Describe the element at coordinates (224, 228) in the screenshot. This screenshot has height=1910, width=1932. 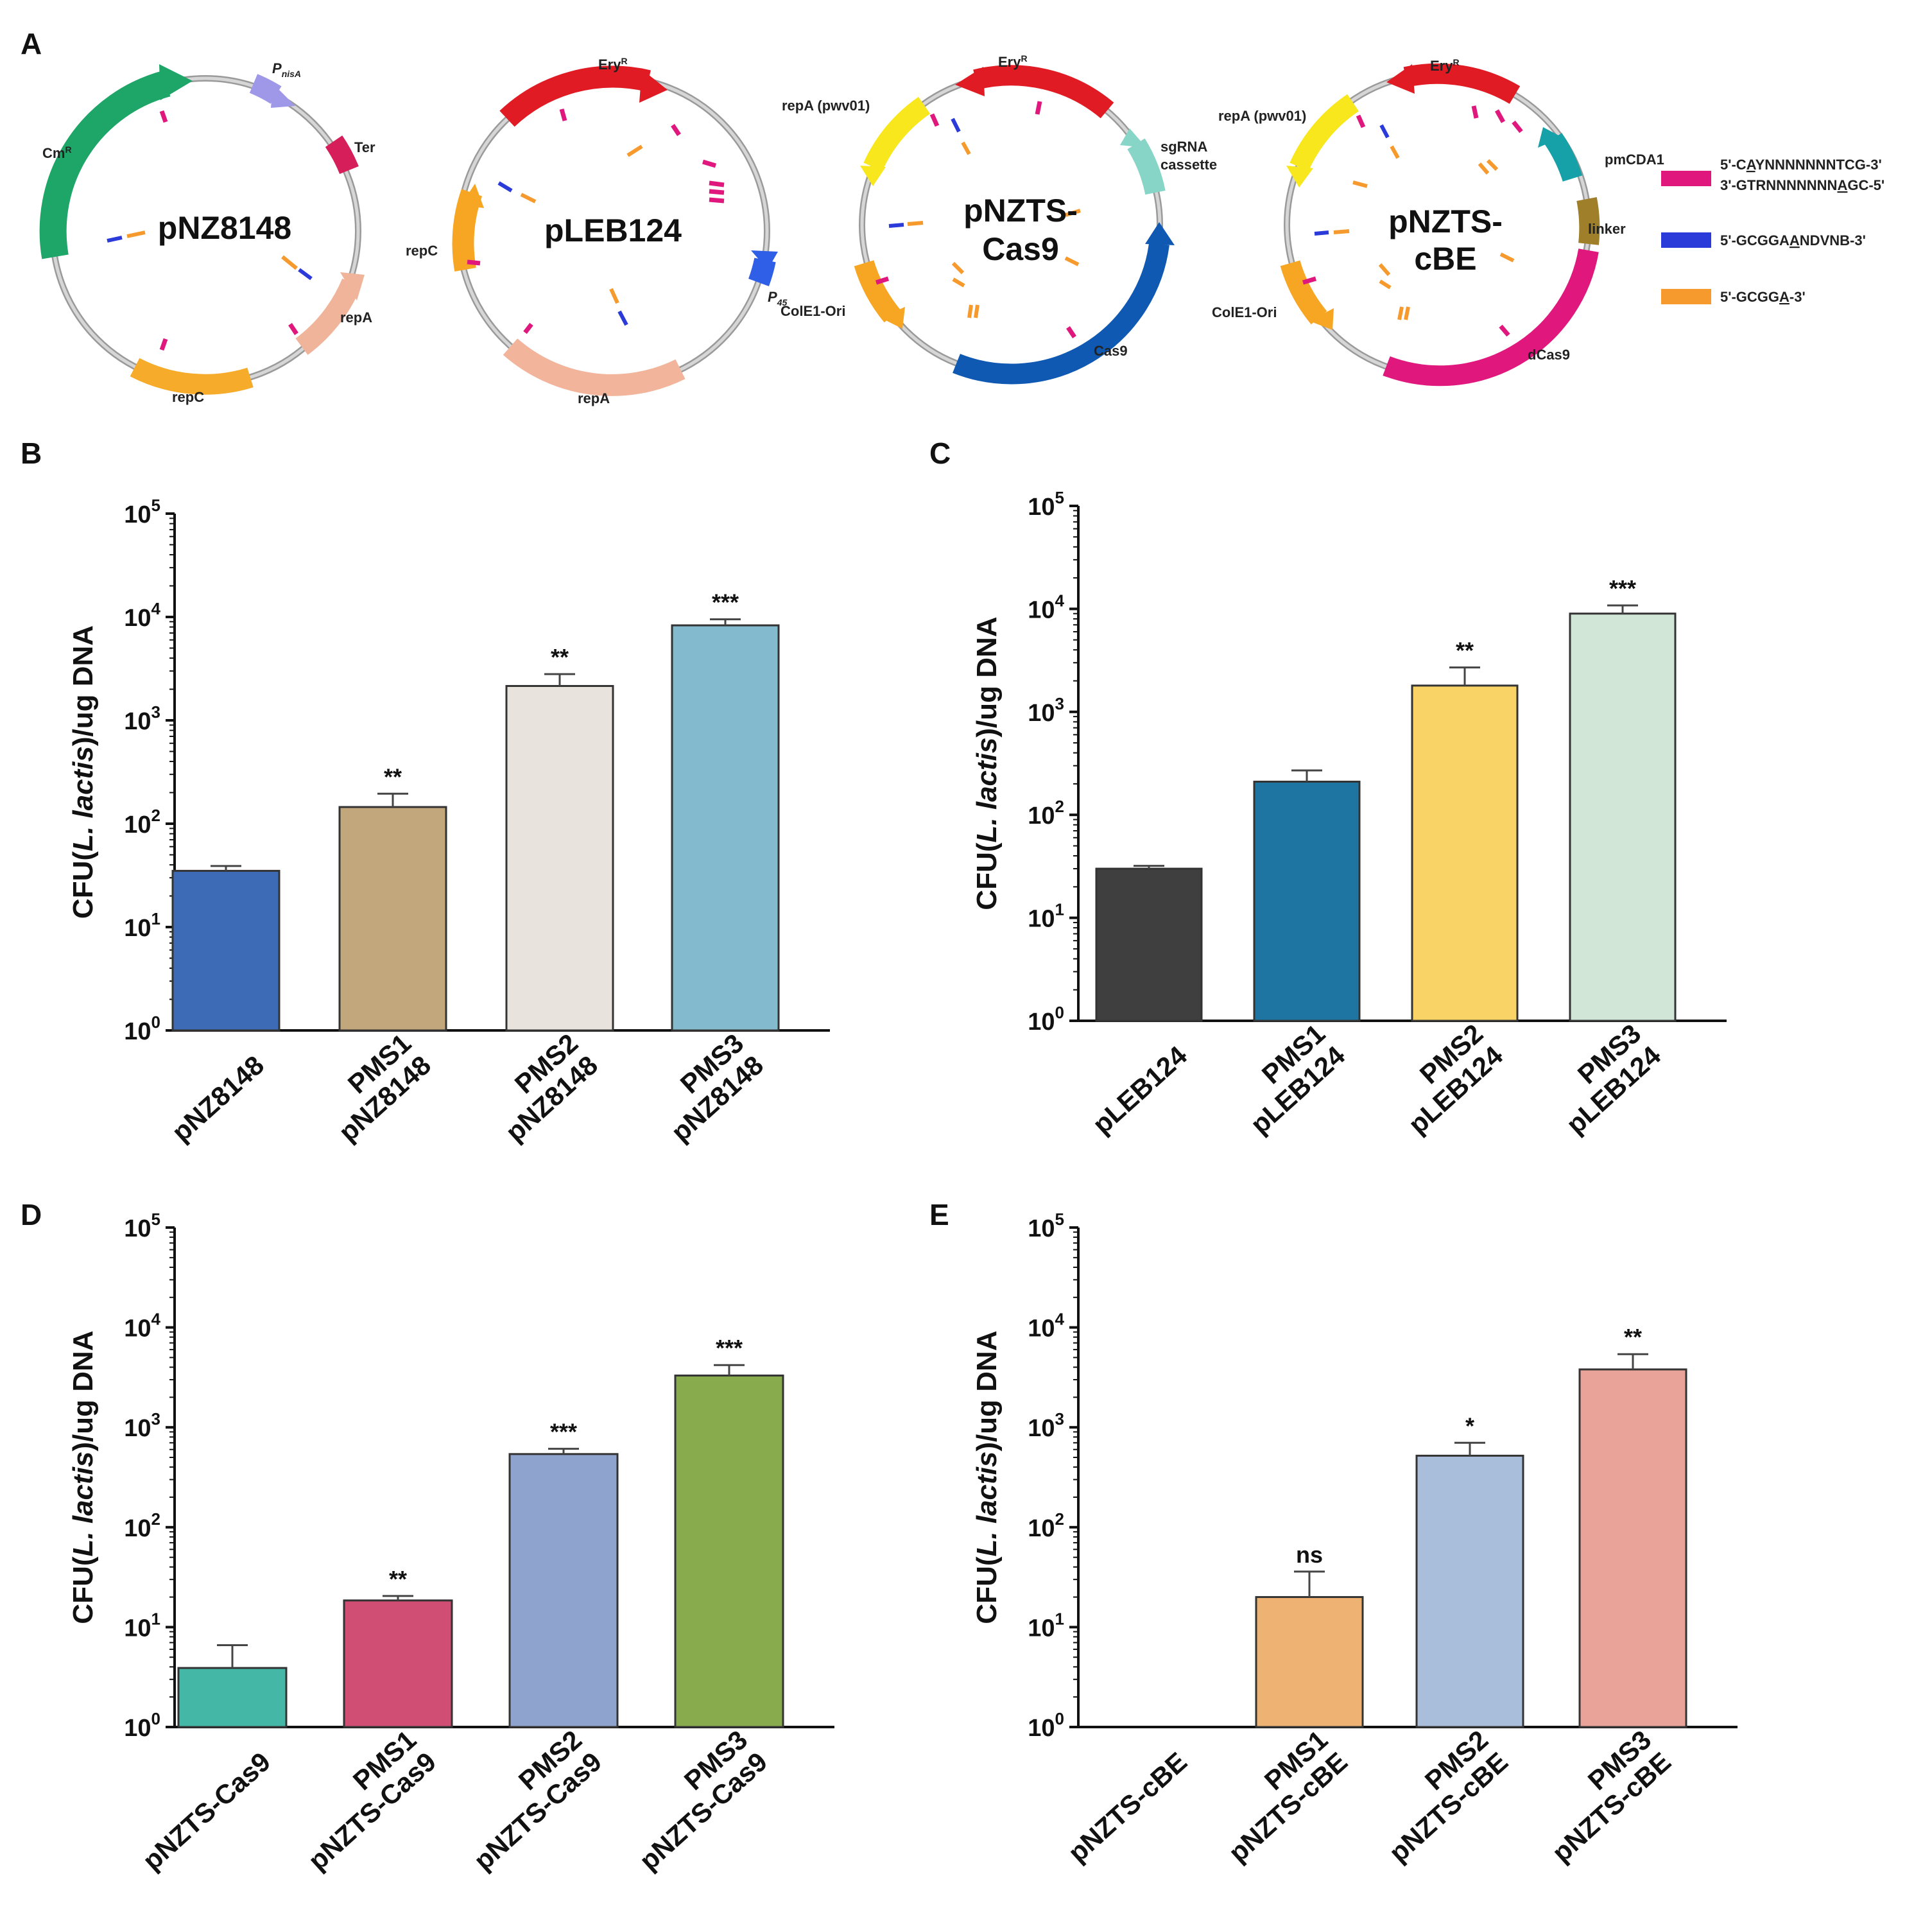
I see `plasmid-name: pNZ8148` at that location.